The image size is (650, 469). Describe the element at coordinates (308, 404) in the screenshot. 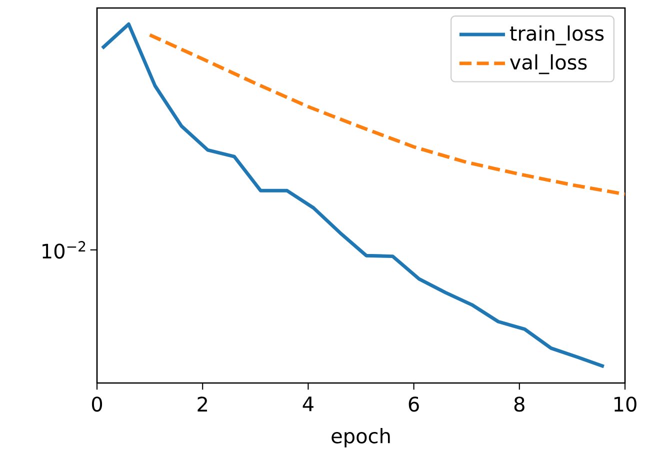

I see `x-tick-label: 4` at that location.